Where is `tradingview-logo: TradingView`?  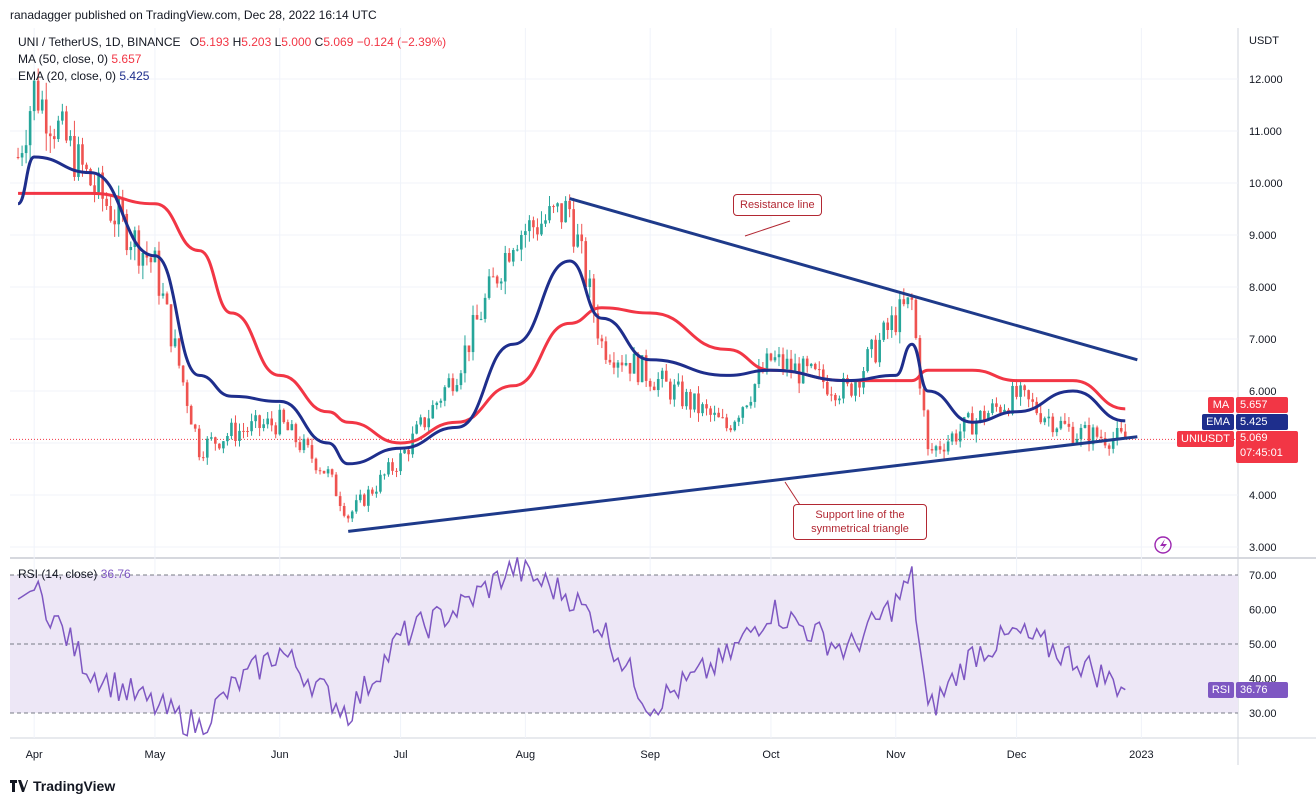 tradingview-logo: TradingView is located at coordinates (62, 786).